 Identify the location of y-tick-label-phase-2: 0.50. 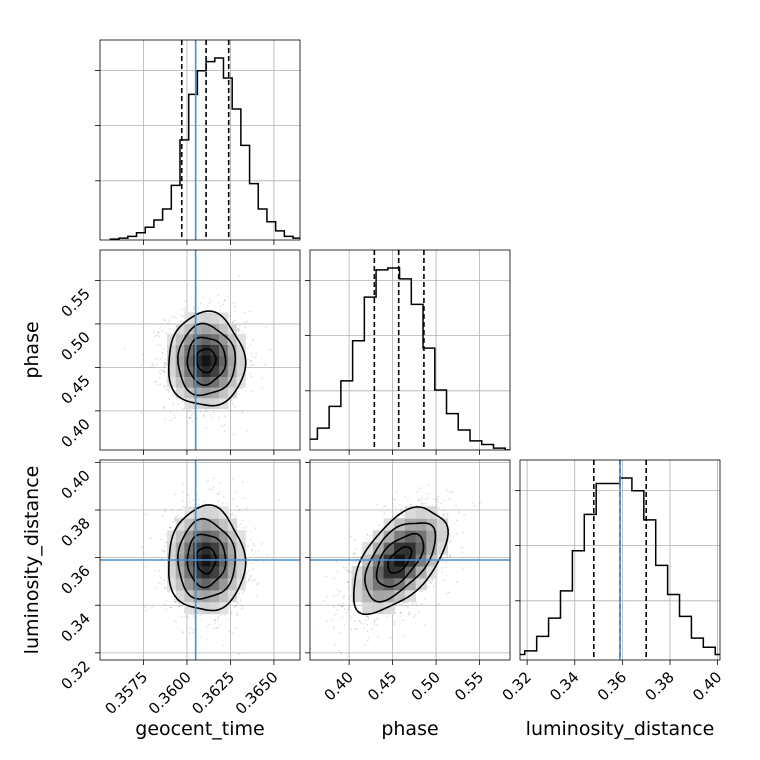
(75, 346).